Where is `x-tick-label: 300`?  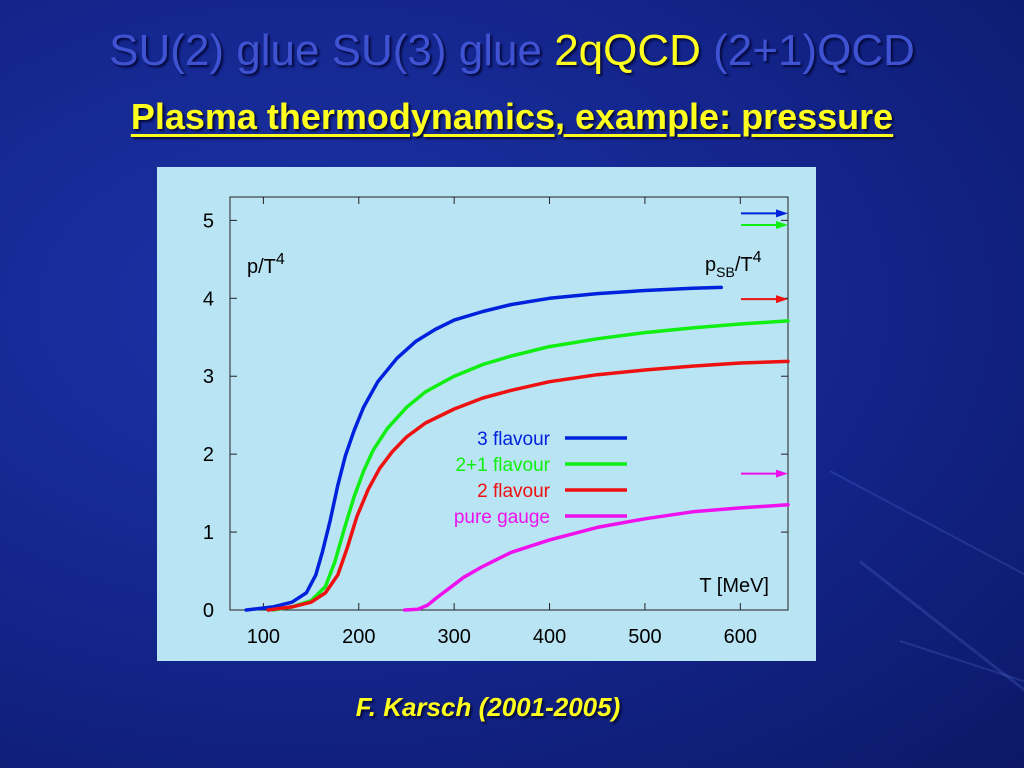
x-tick-label: 300 is located at coordinates (453, 637).